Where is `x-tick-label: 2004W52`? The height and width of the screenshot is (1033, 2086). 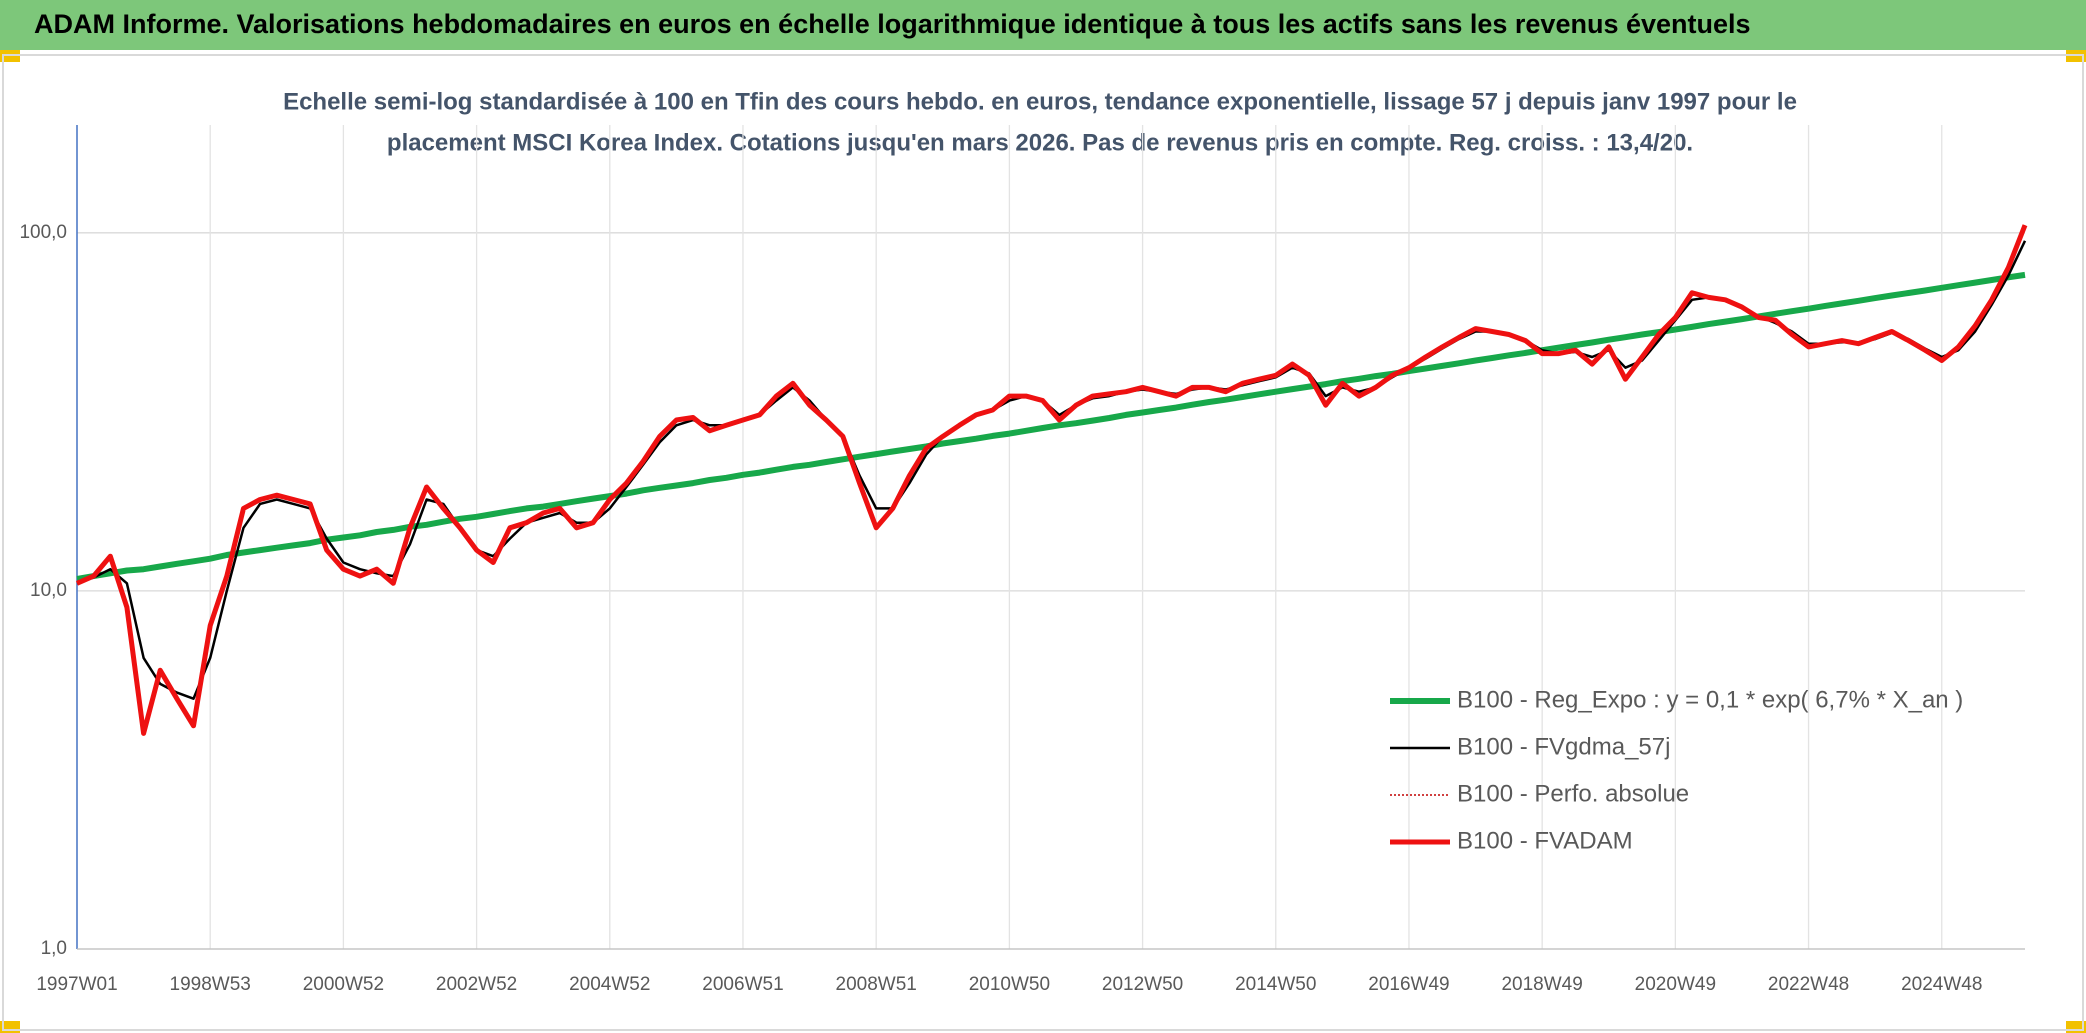
x-tick-label: 2004W52 is located at coordinates (609, 984).